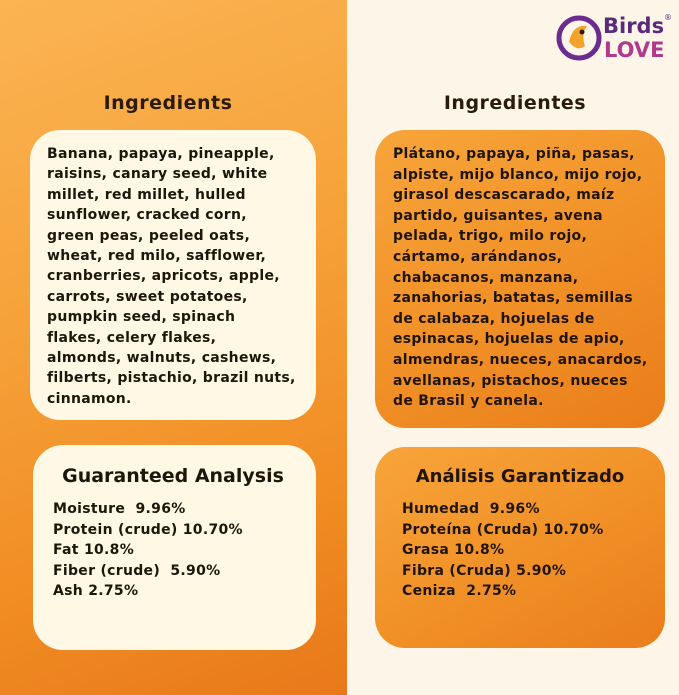  What do you see at coordinates (137, 570) in the screenshot?
I see `analysis-line: Fiber (crude) 5.90%` at bounding box center [137, 570].